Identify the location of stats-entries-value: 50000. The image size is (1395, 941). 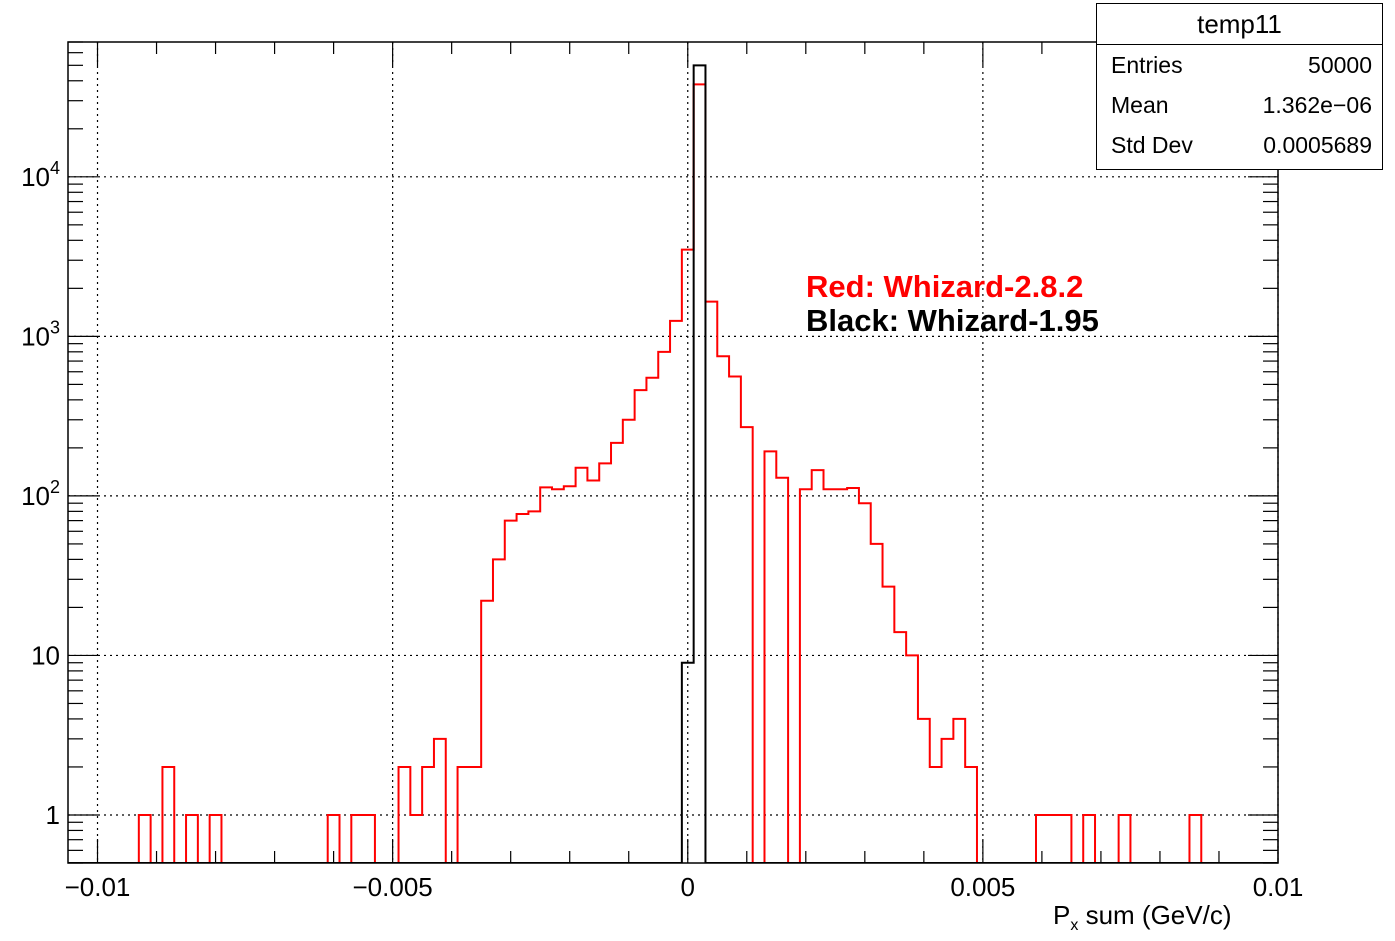
(1340, 65).